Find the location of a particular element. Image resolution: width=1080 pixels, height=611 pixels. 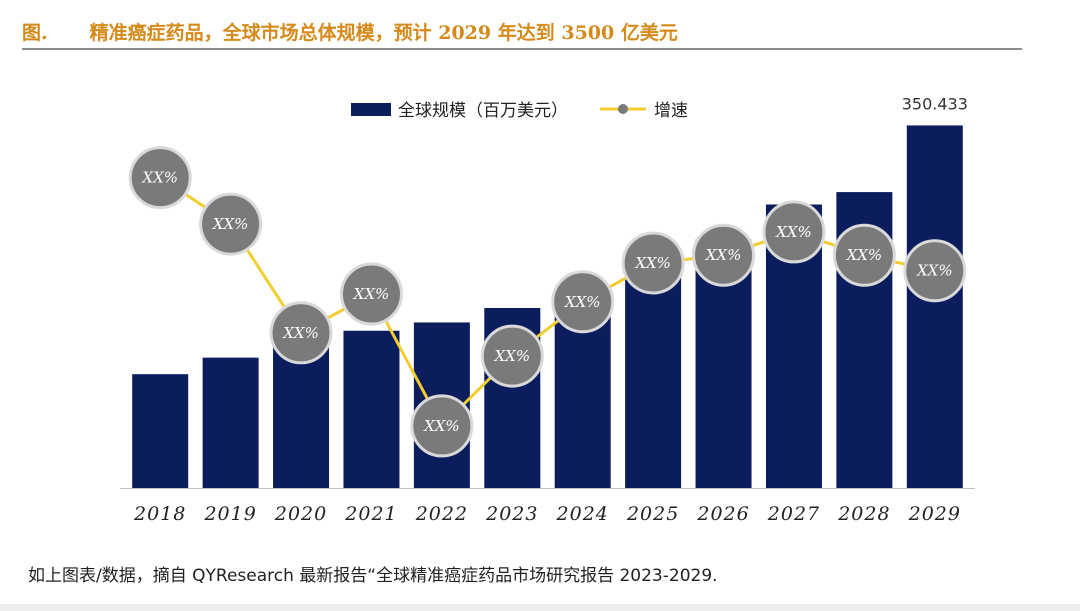

bar-2019 is located at coordinates (230, 422).